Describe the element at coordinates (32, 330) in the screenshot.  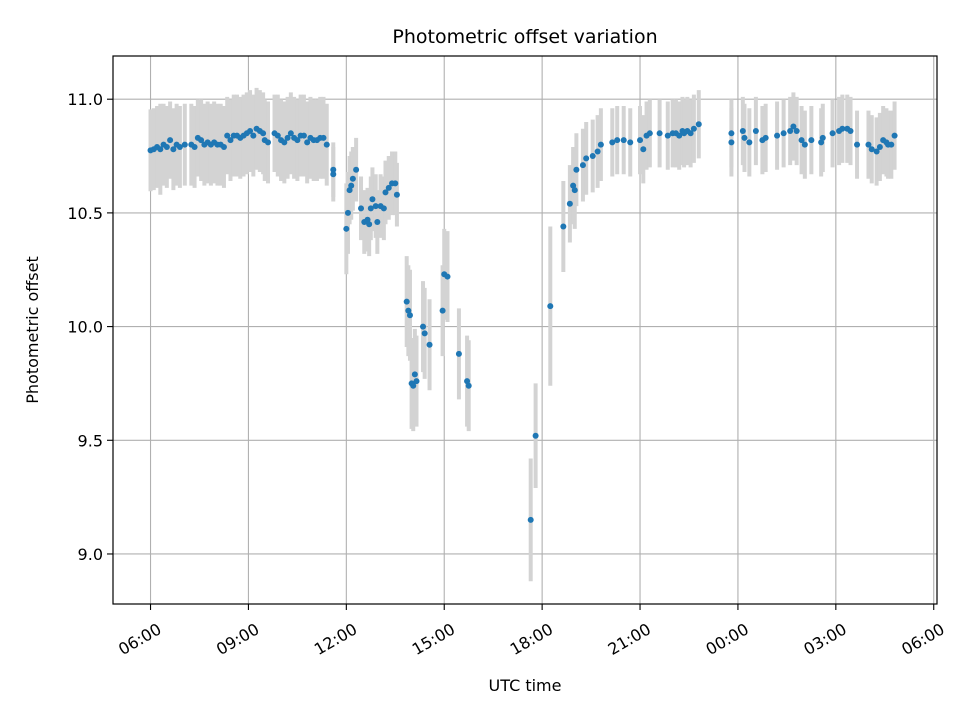
I see `y-axis-label: Photometric offset` at that location.